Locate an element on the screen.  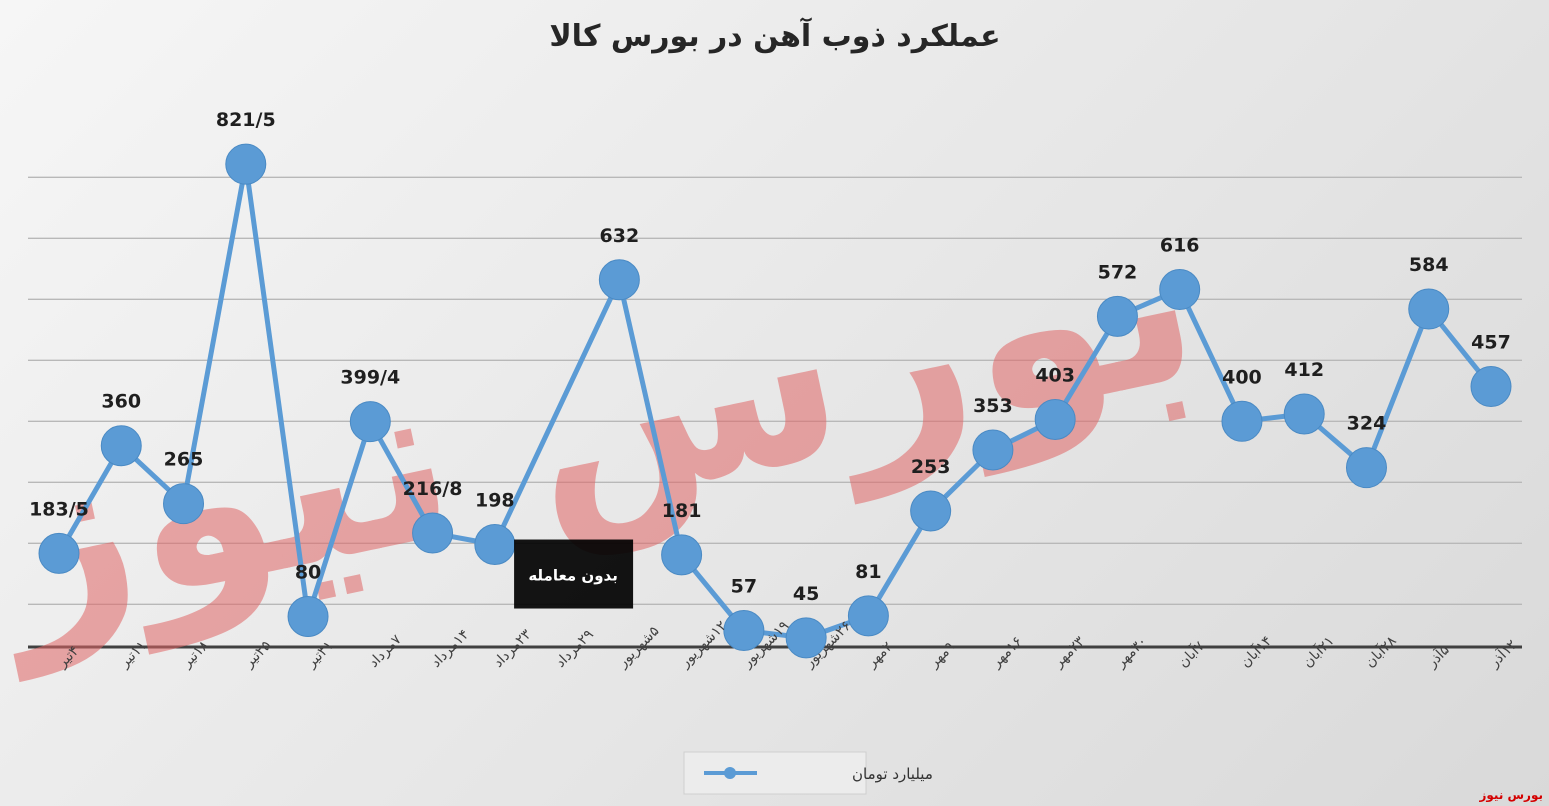
data-label: 584 is located at coordinates (1429, 265).